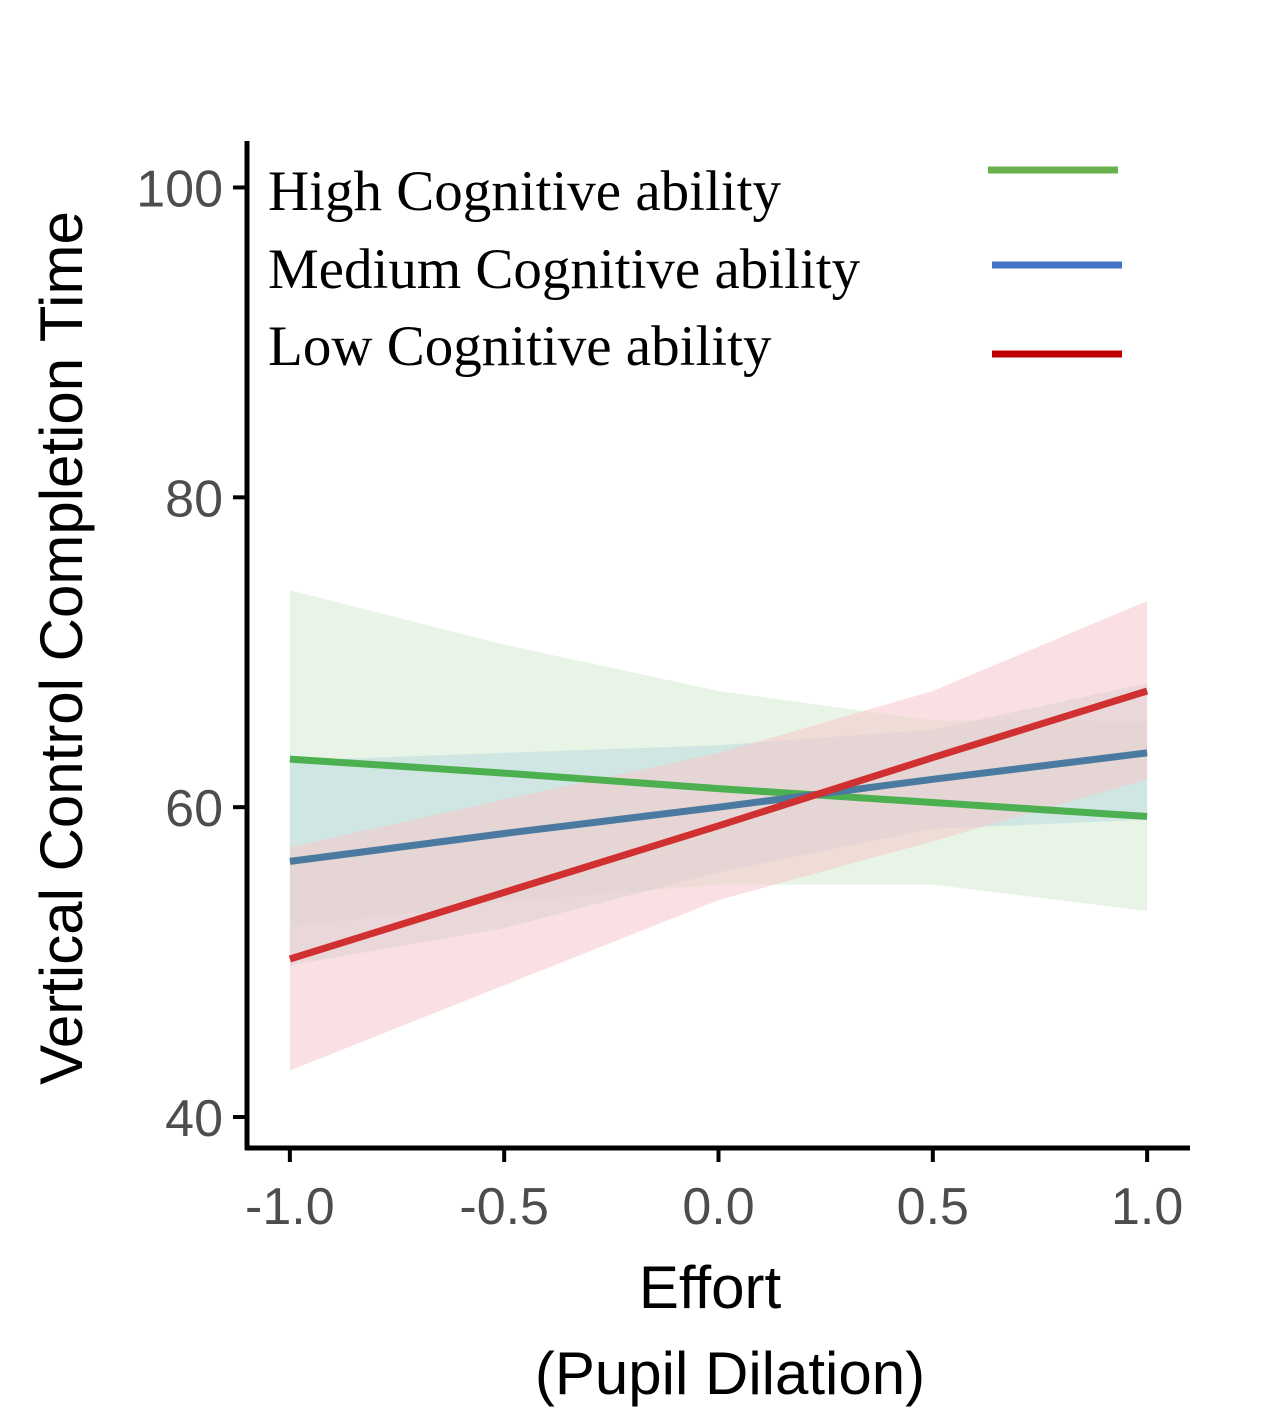 The height and width of the screenshot is (1426, 1281). I want to click on y-tick-label: 100, so click(179, 189).